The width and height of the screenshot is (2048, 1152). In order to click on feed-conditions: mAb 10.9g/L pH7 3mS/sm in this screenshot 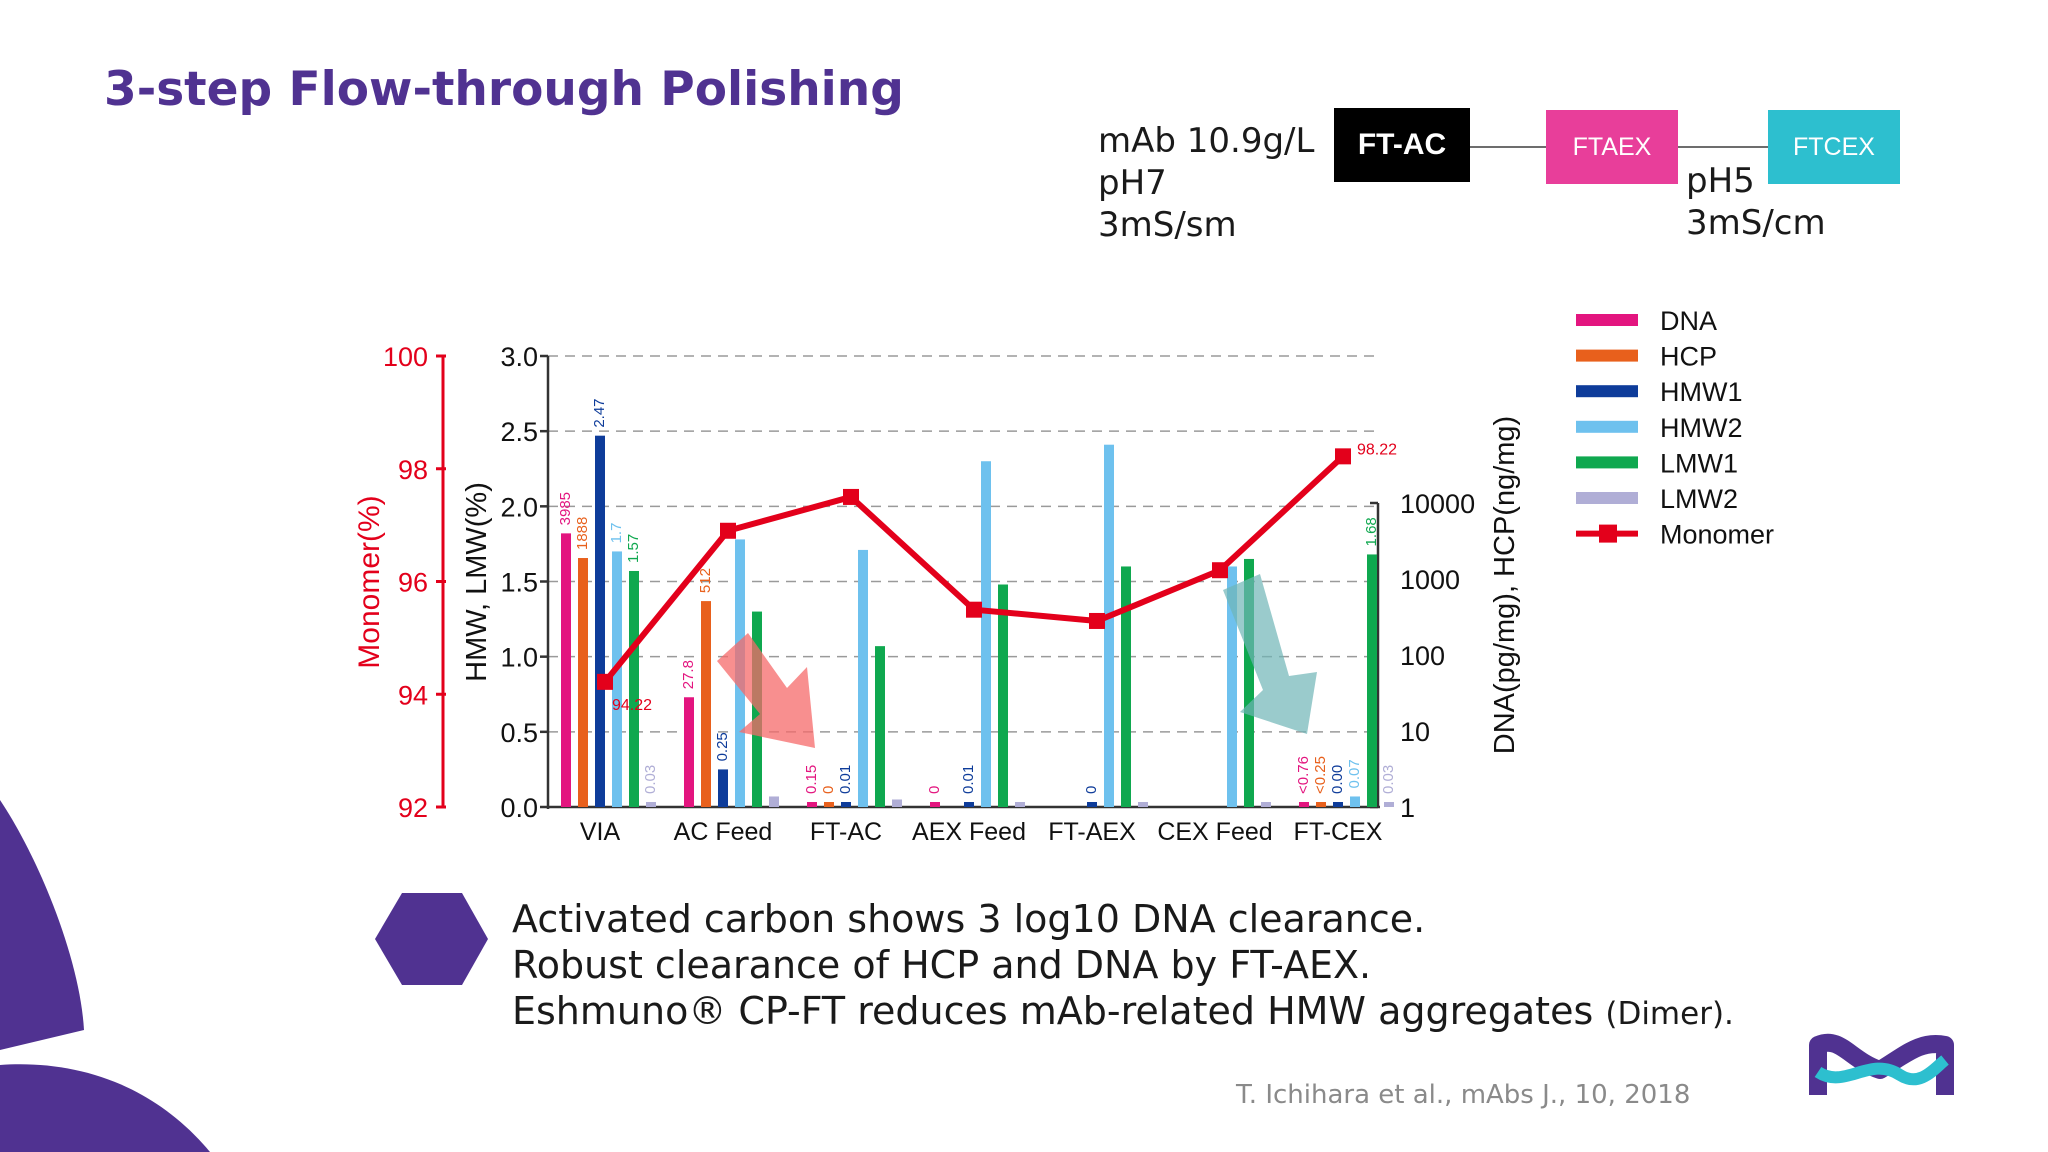, I will do `click(1206, 183)`.